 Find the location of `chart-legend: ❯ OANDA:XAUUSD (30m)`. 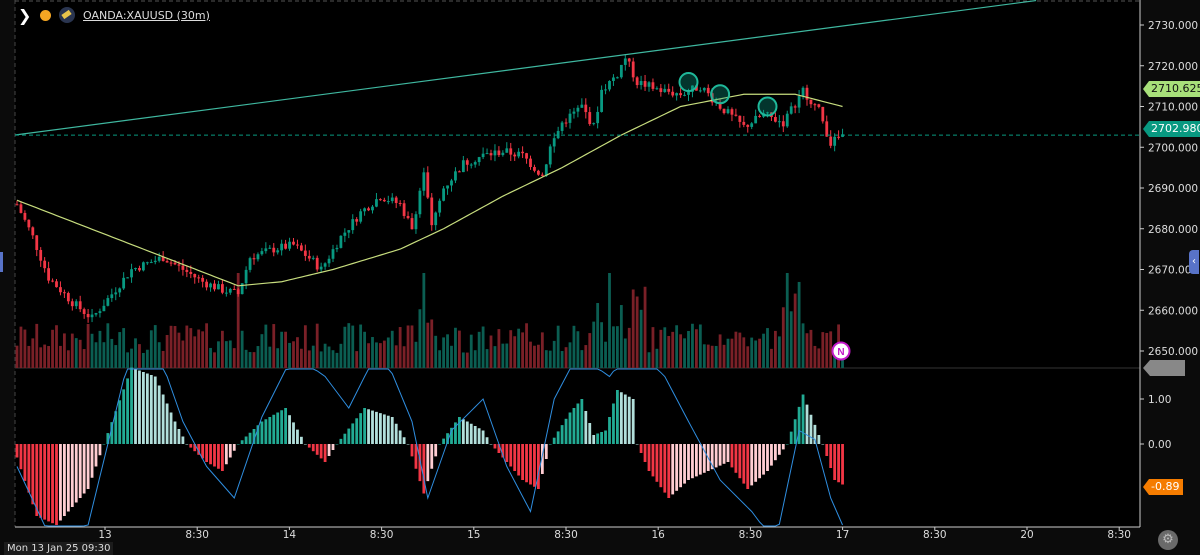

chart-legend: ❯ OANDA:XAUUSD (30m) is located at coordinates (114, 15).